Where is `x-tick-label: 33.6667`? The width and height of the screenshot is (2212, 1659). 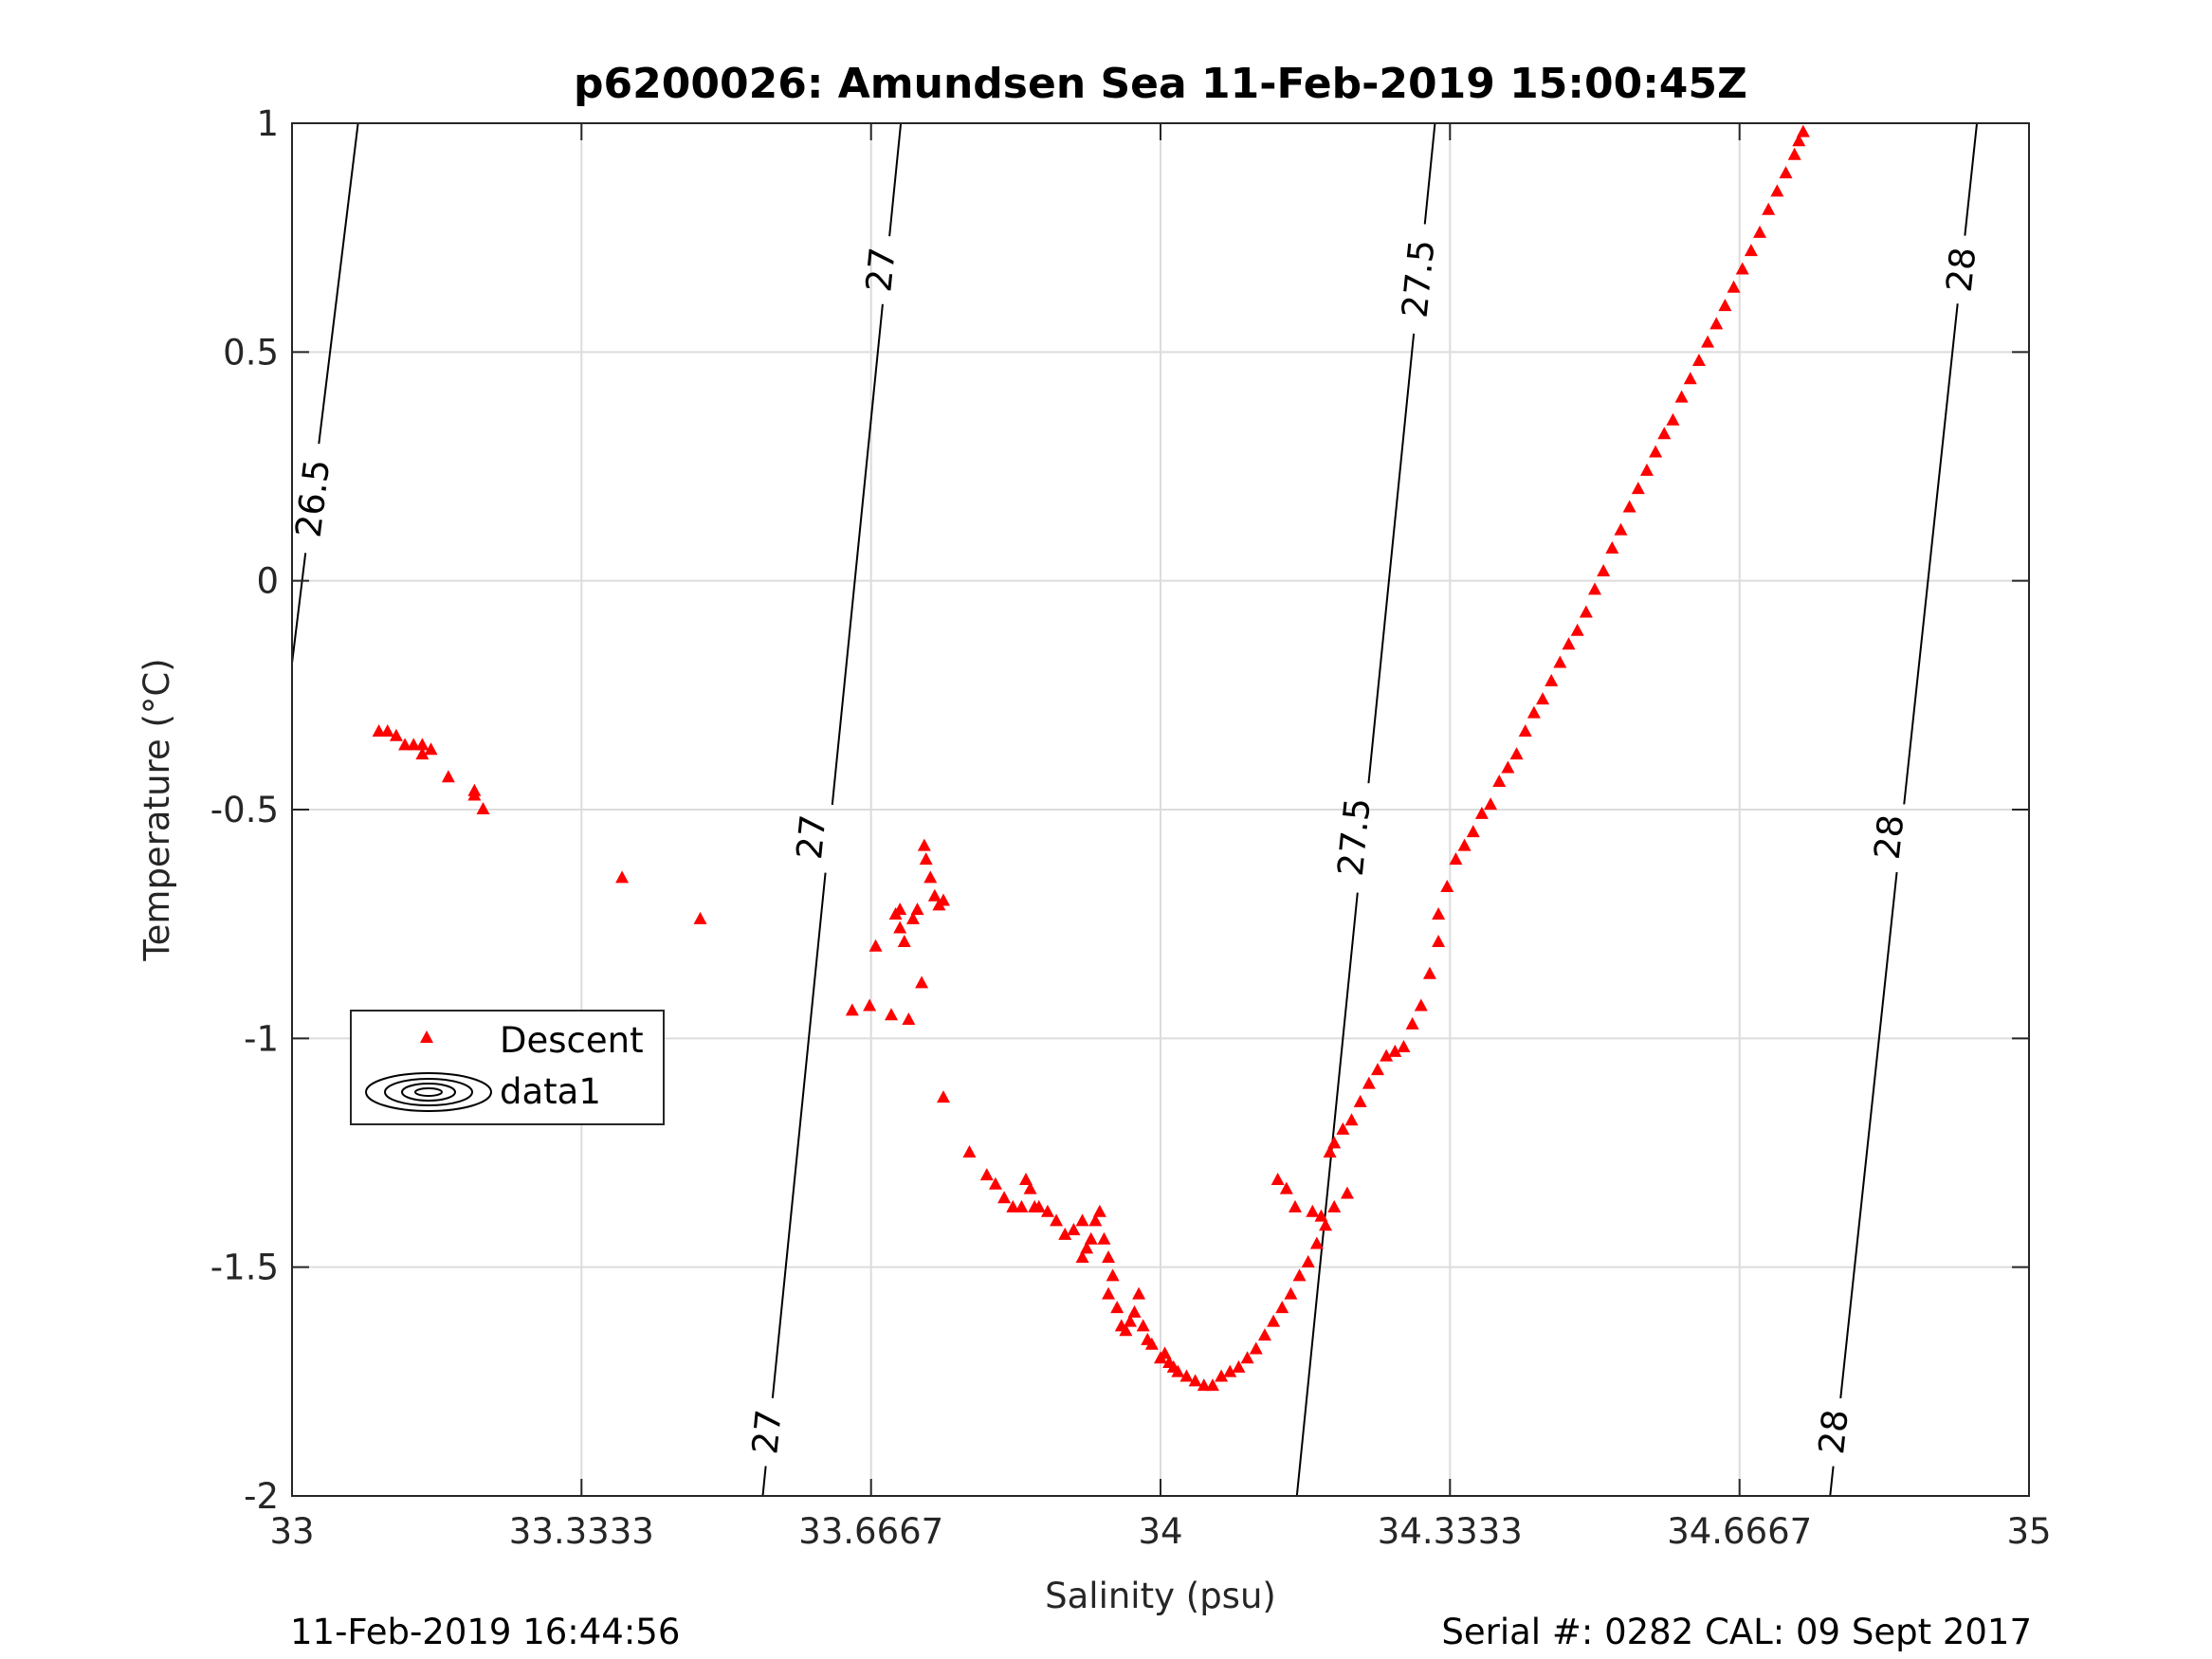
x-tick-label: 33.6667 is located at coordinates (870, 1531).